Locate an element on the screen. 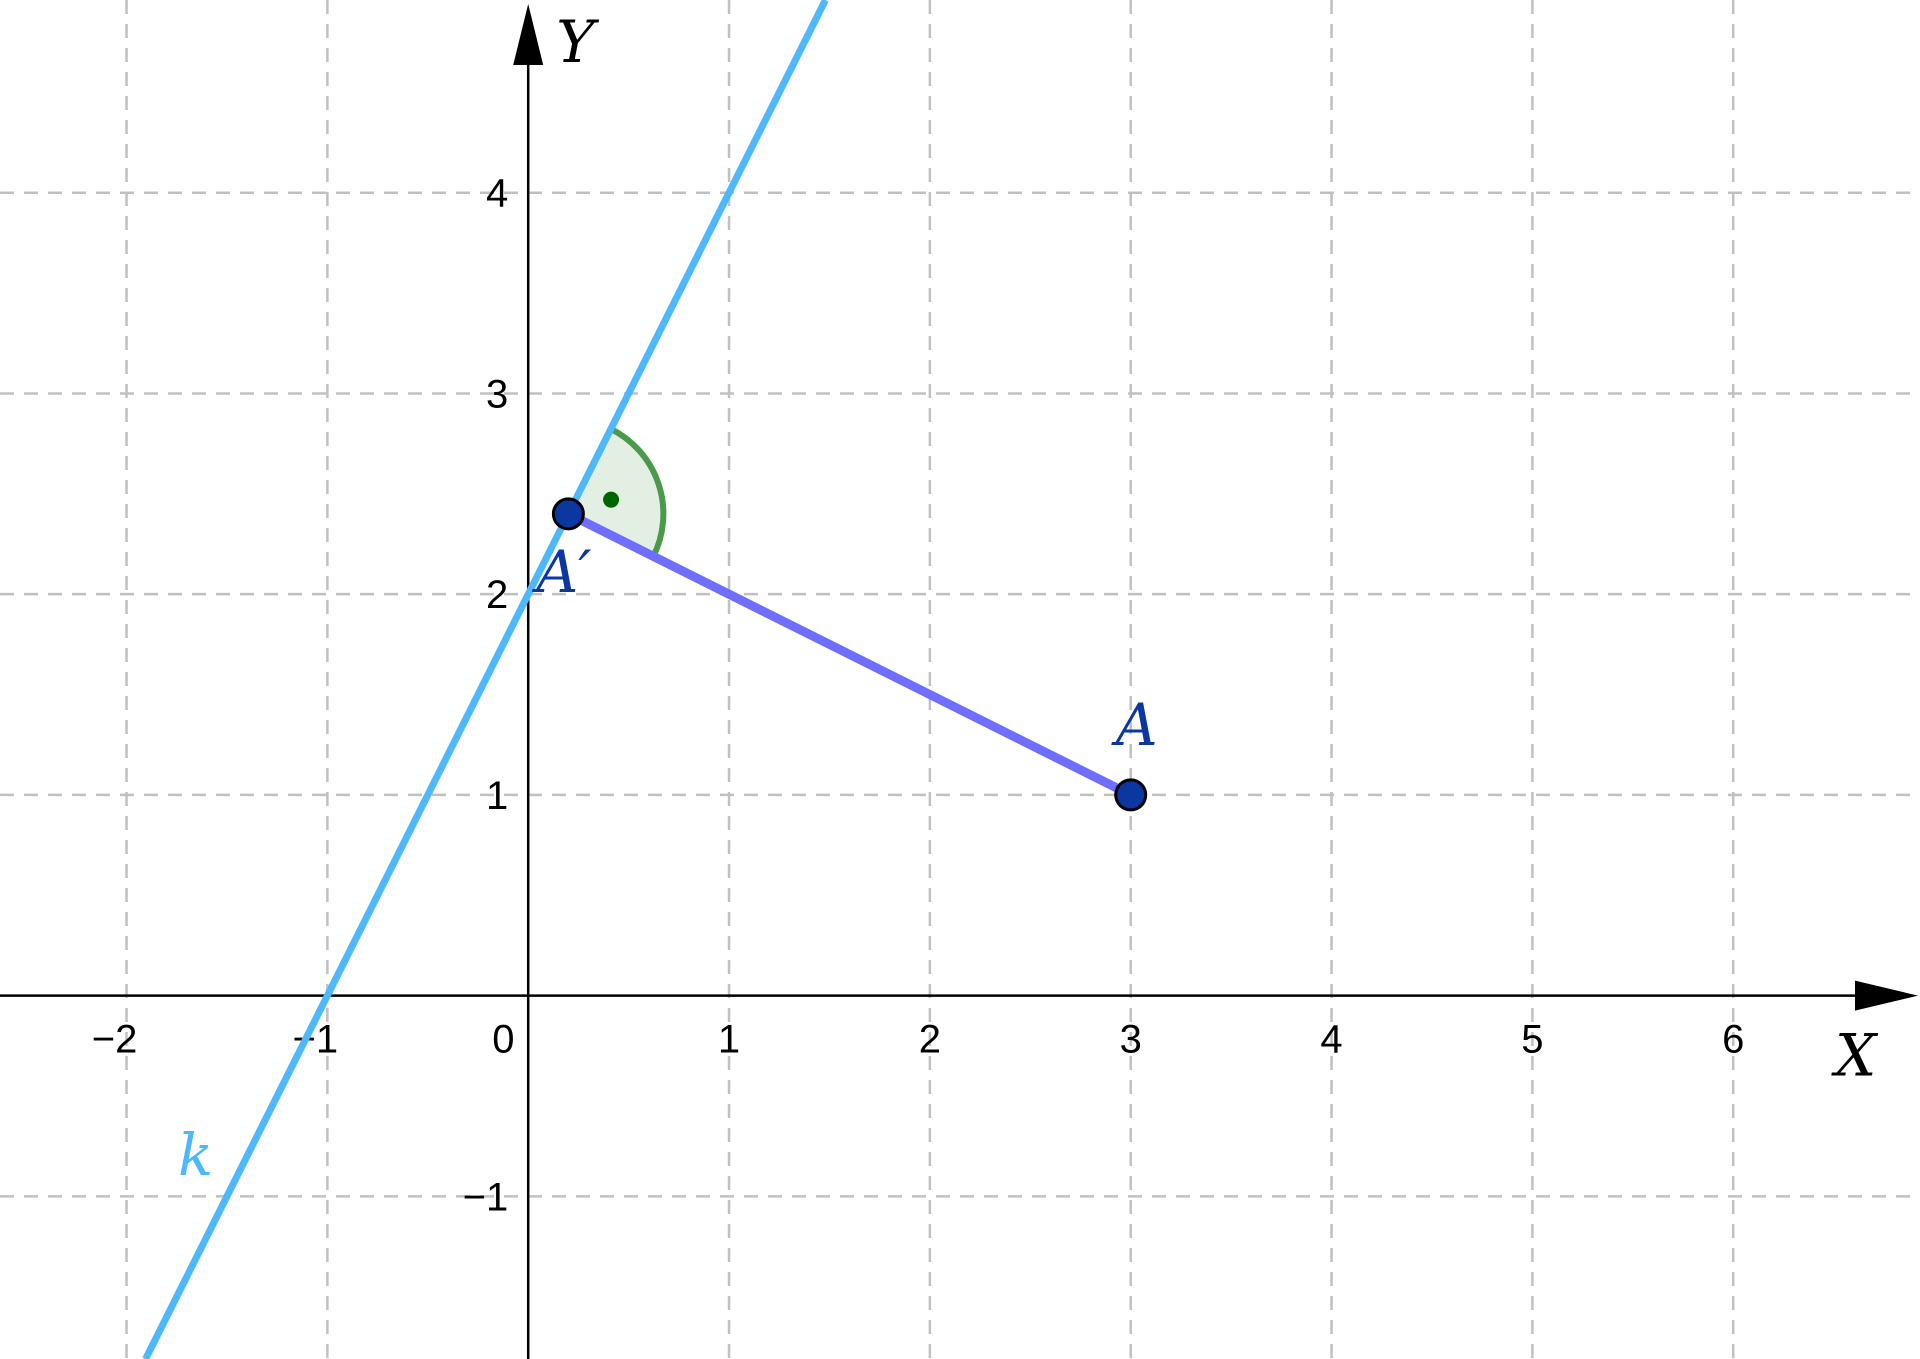 The width and height of the screenshot is (1920, 1359). x-axis-label: X is located at coordinates (1855, 1056).